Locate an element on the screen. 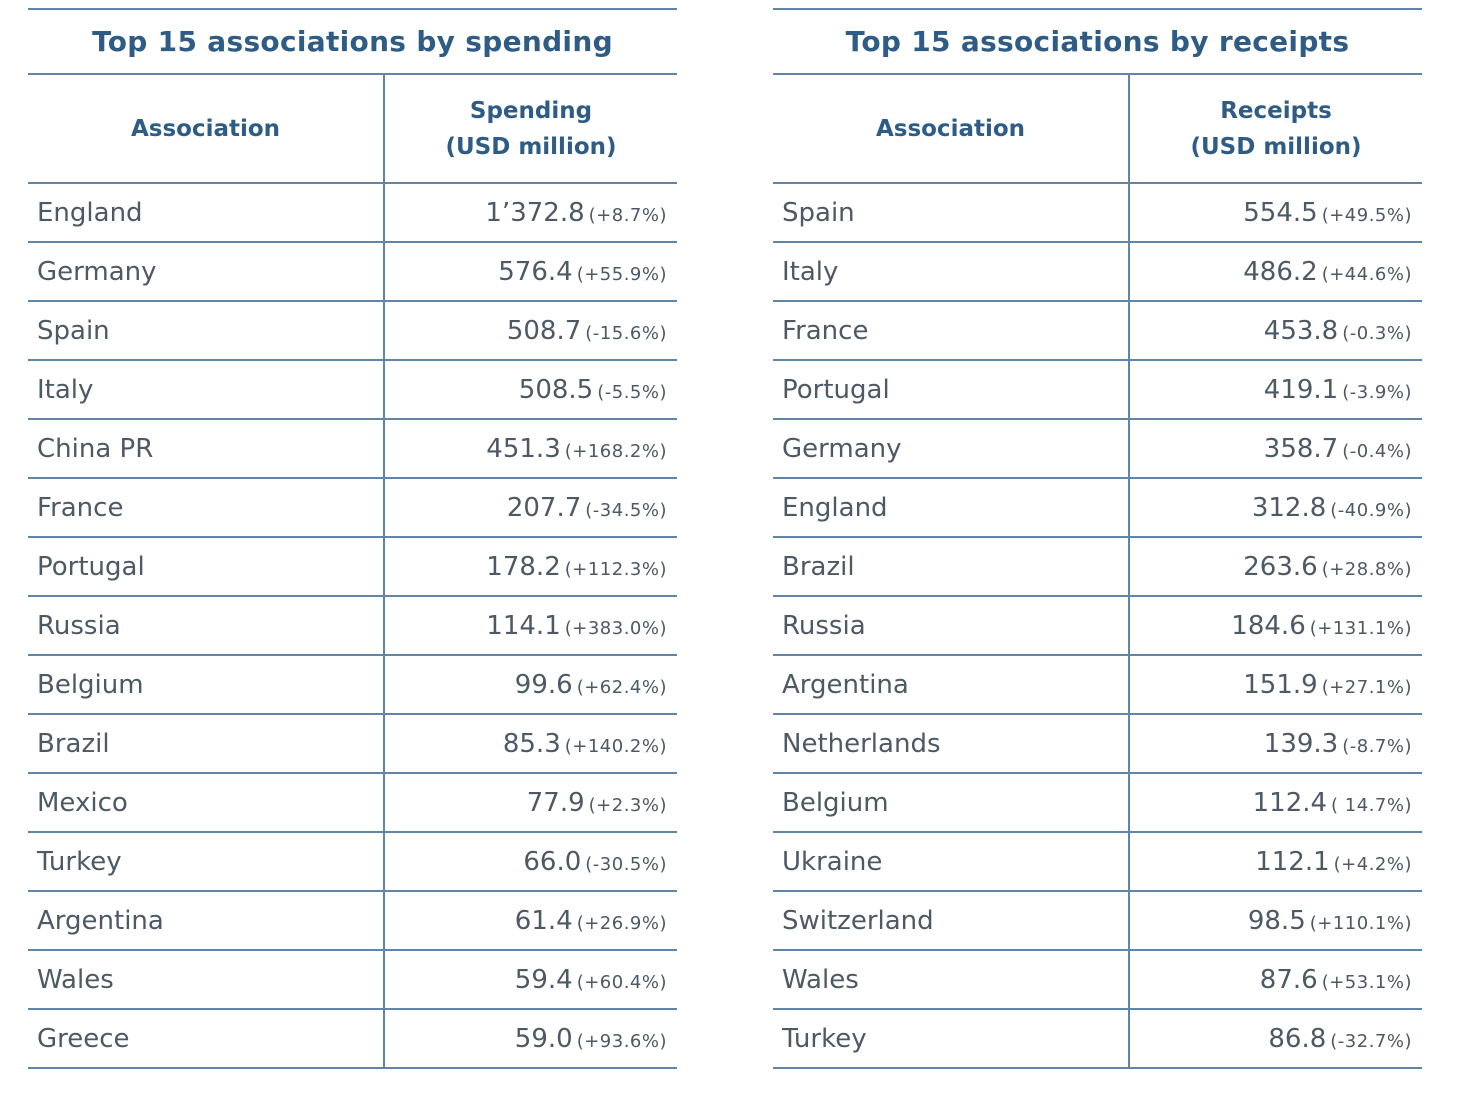  association-cell: China PR is located at coordinates (206, 449).